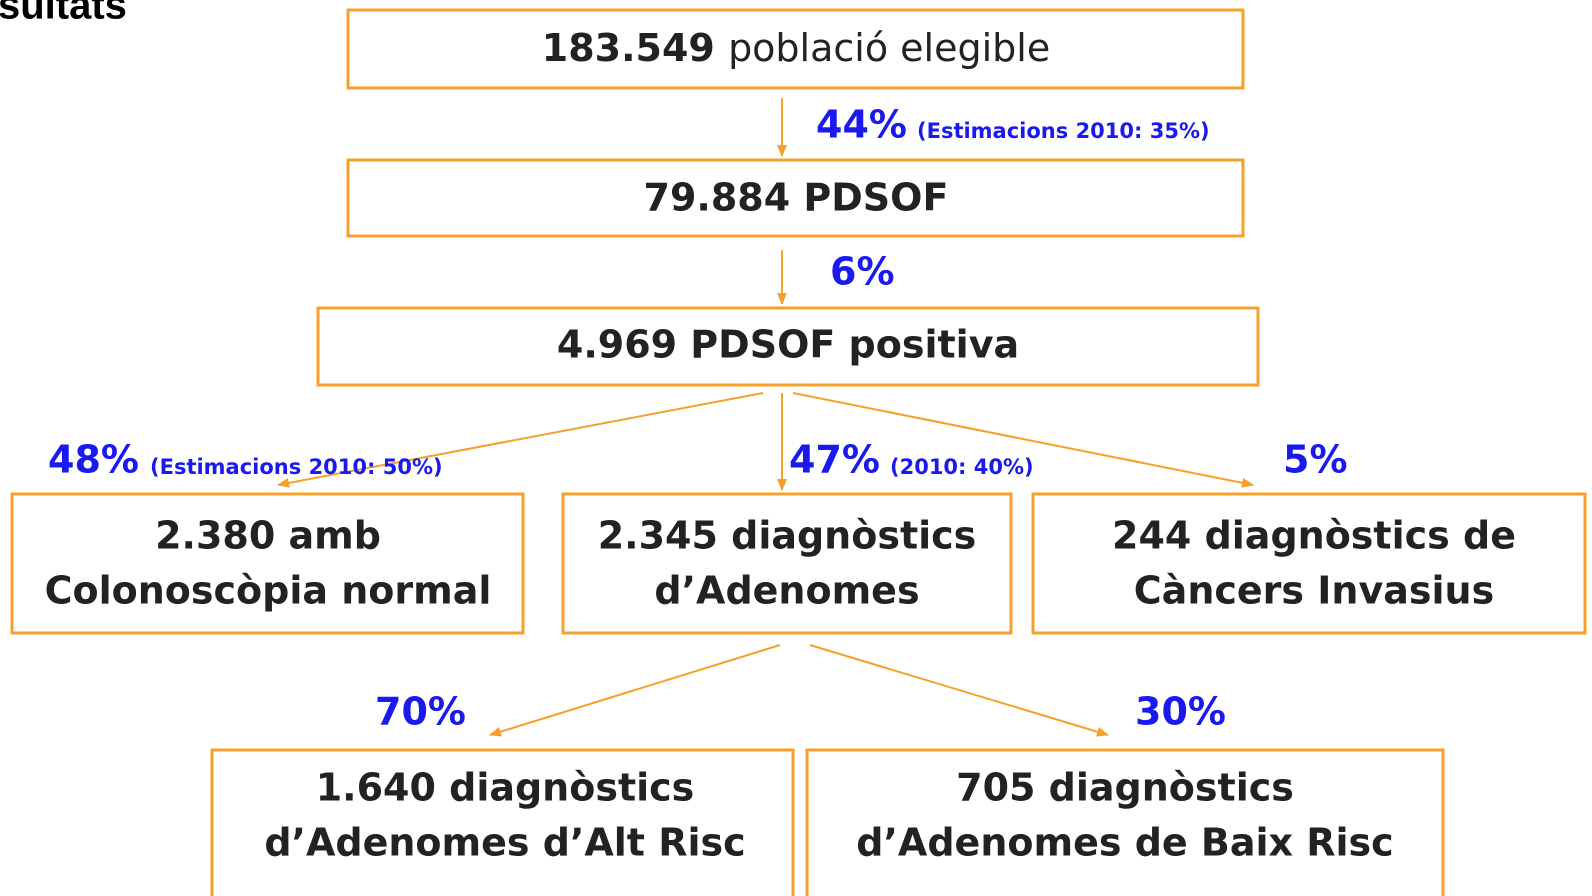 The width and height of the screenshot is (1592, 896). What do you see at coordinates (268, 591) in the screenshot?
I see `node-label: Colonoscòpia normal` at bounding box center [268, 591].